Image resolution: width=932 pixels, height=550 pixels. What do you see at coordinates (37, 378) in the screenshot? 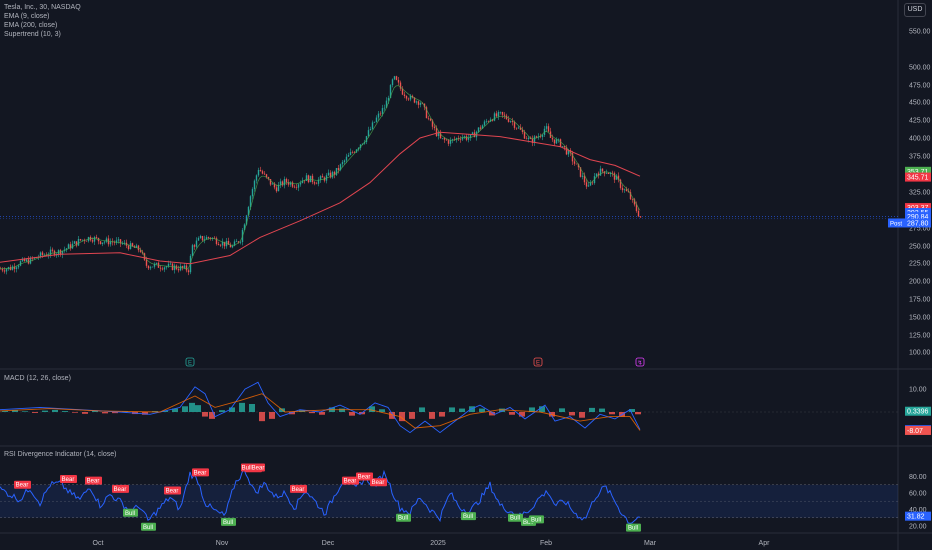
I see `macd-legend: MACD (12, 26, close)` at bounding box center [37, 378].